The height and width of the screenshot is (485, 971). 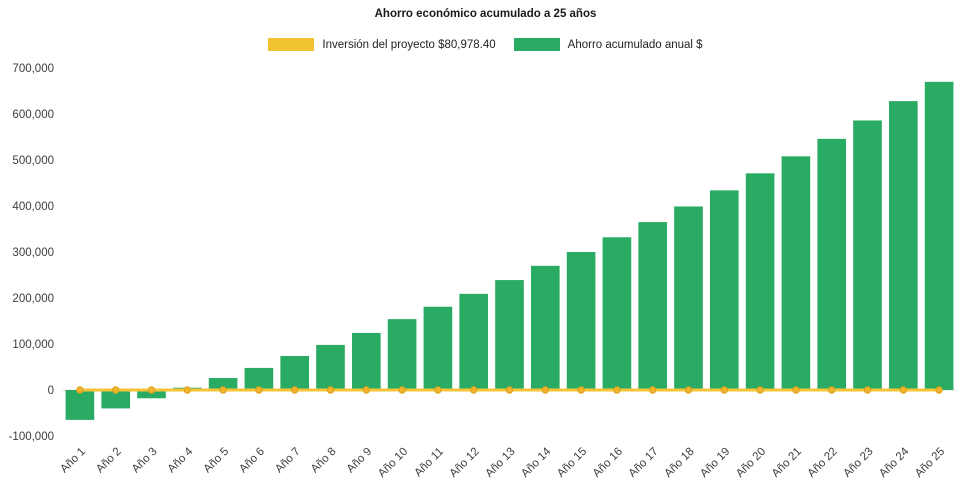 I want to click on x-tick-label: Año 19, so click(x=715, y=463).